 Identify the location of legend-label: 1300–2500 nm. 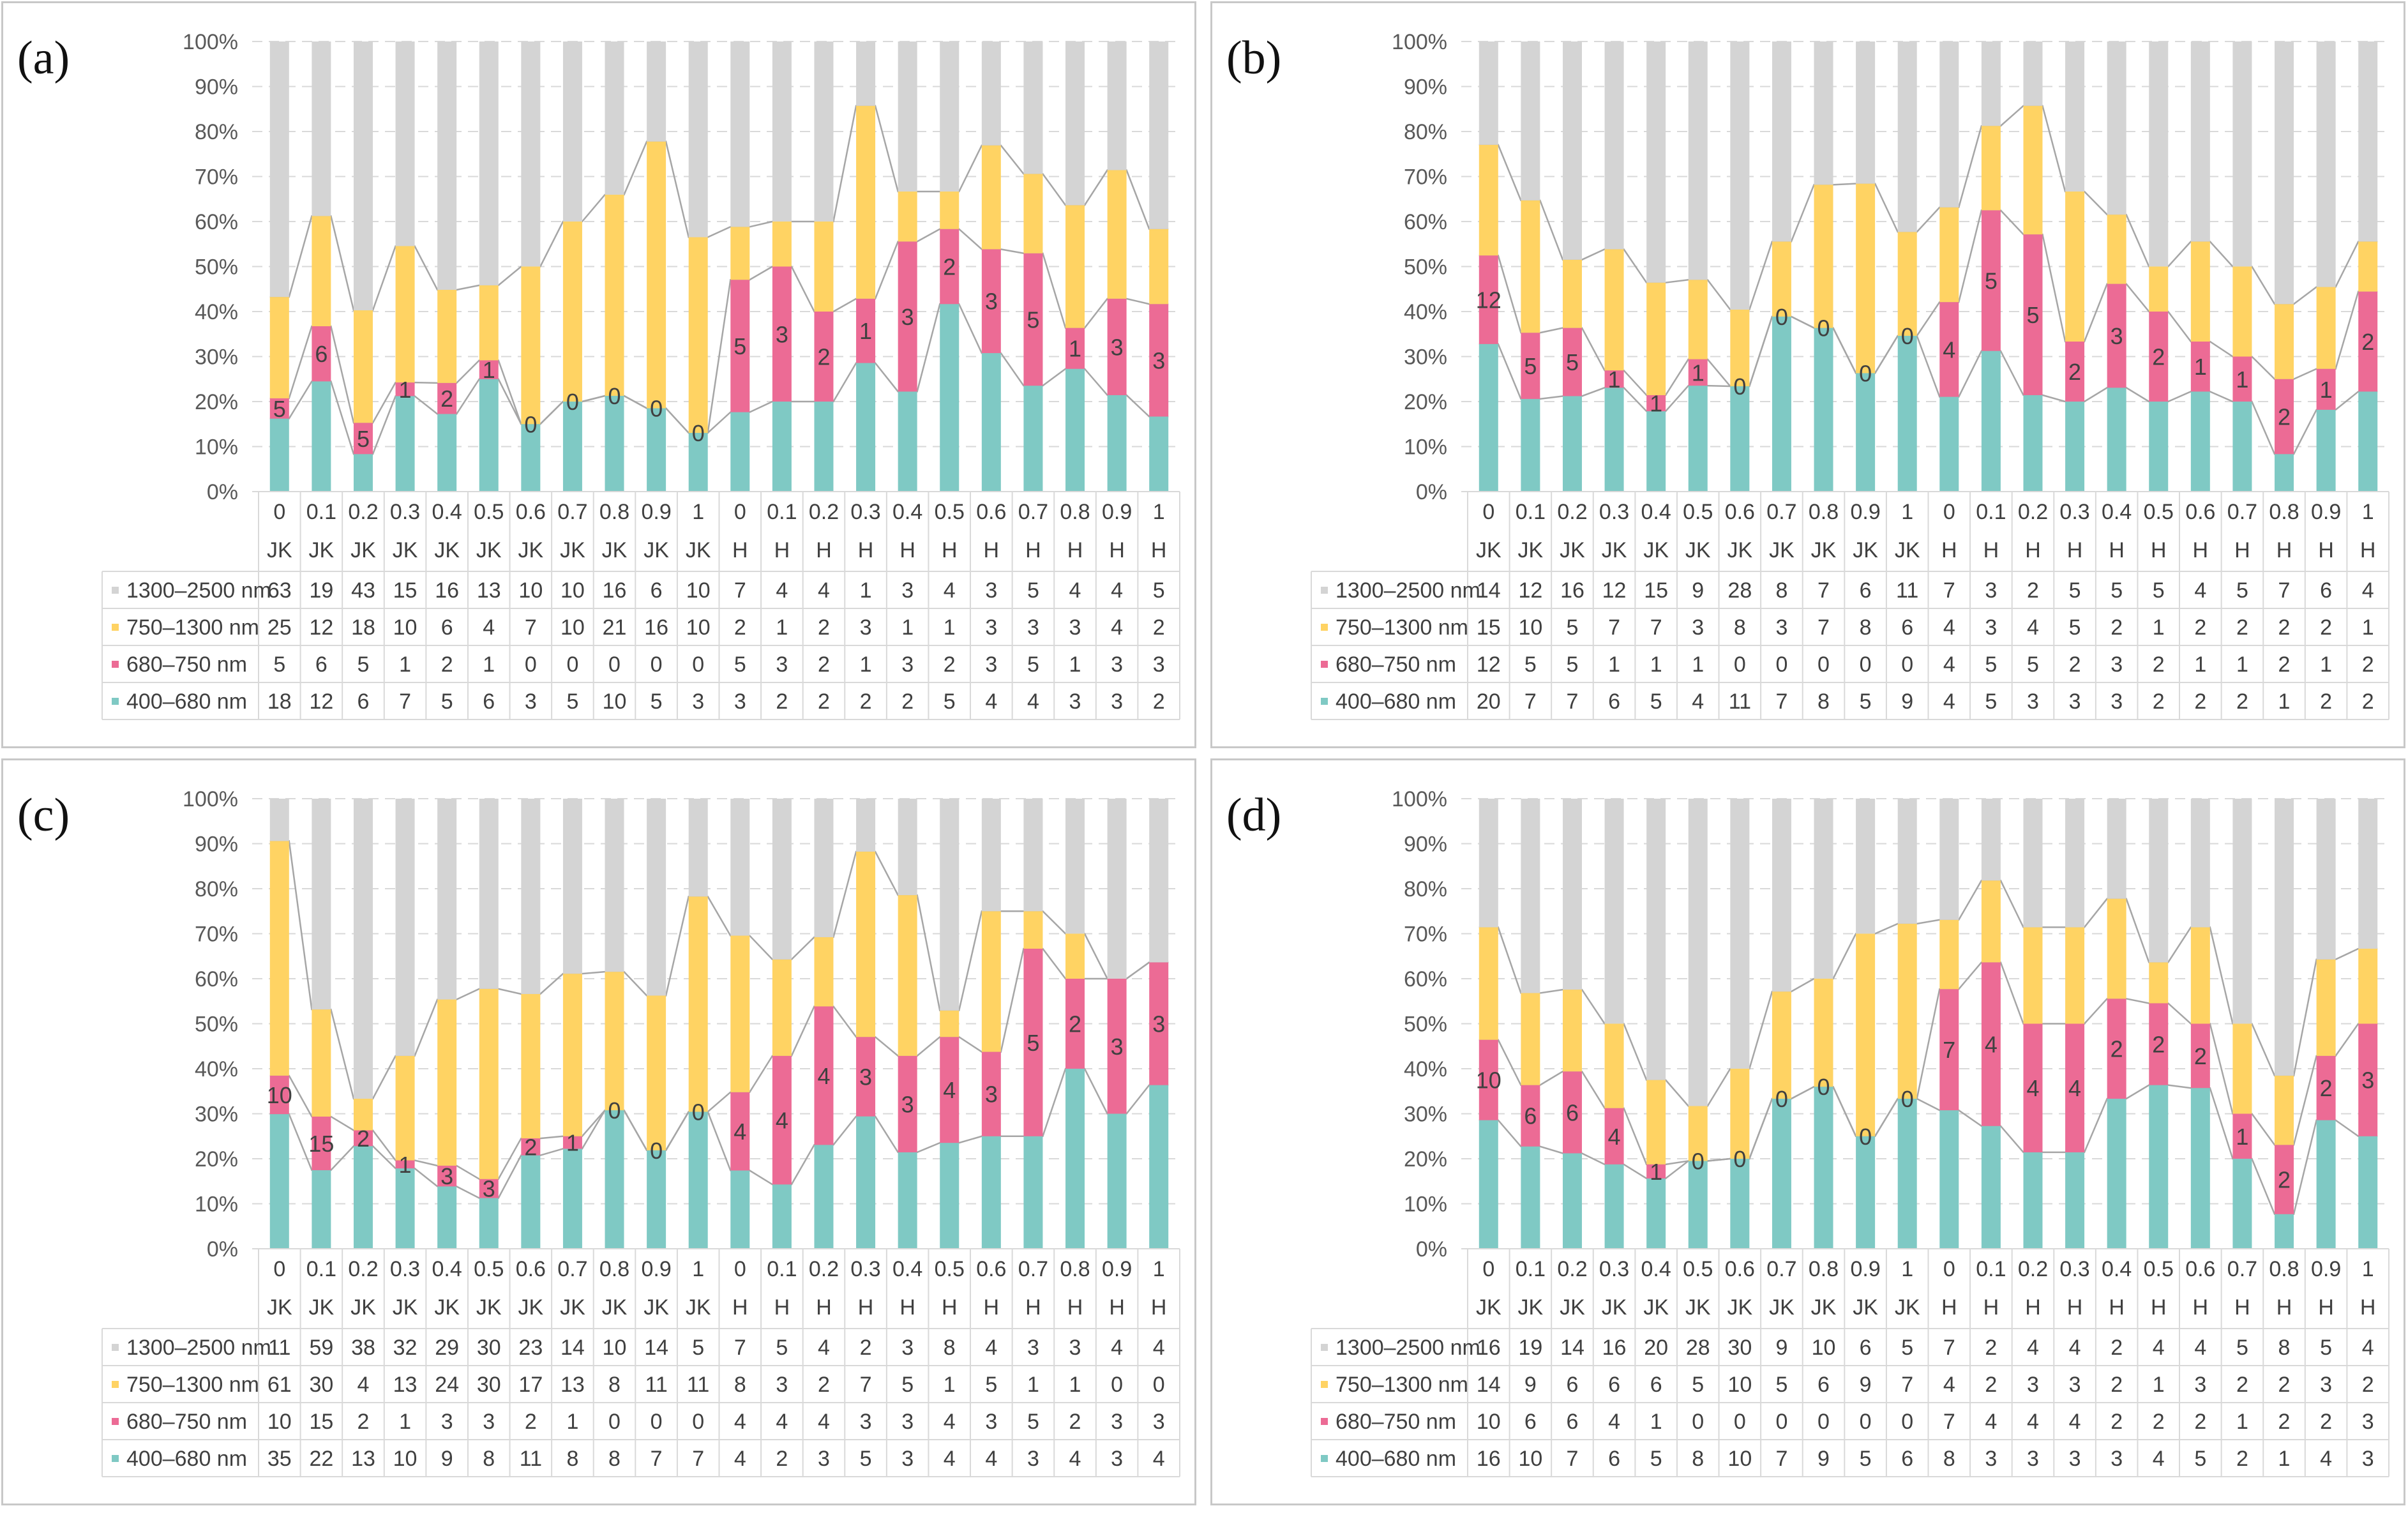
(199, 1348).